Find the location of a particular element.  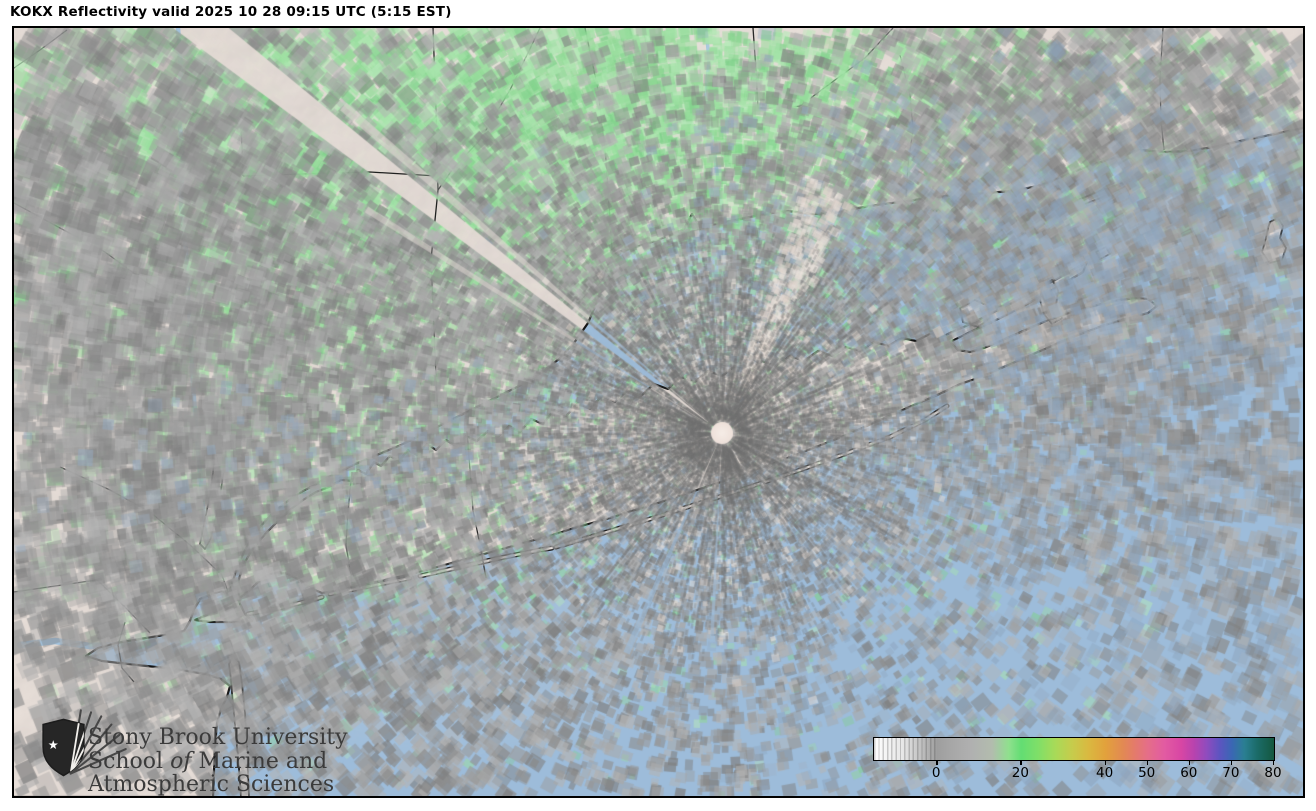

colorbar-tick-label: 0 is located at coordinates (936, 773).